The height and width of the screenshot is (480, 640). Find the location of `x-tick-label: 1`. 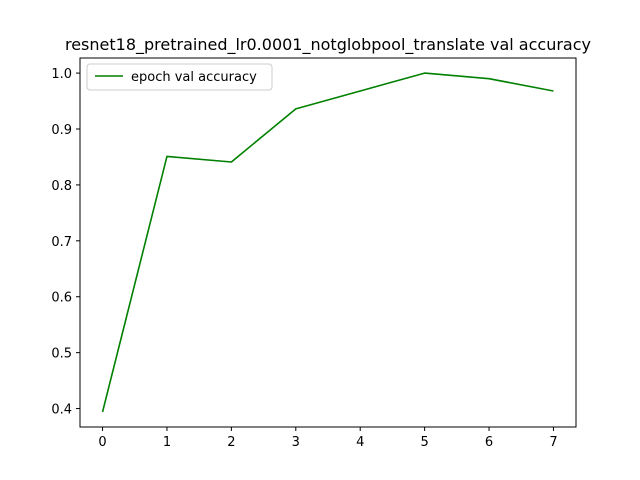

x-tick-label: 1 is located at coordinates (167, 442).